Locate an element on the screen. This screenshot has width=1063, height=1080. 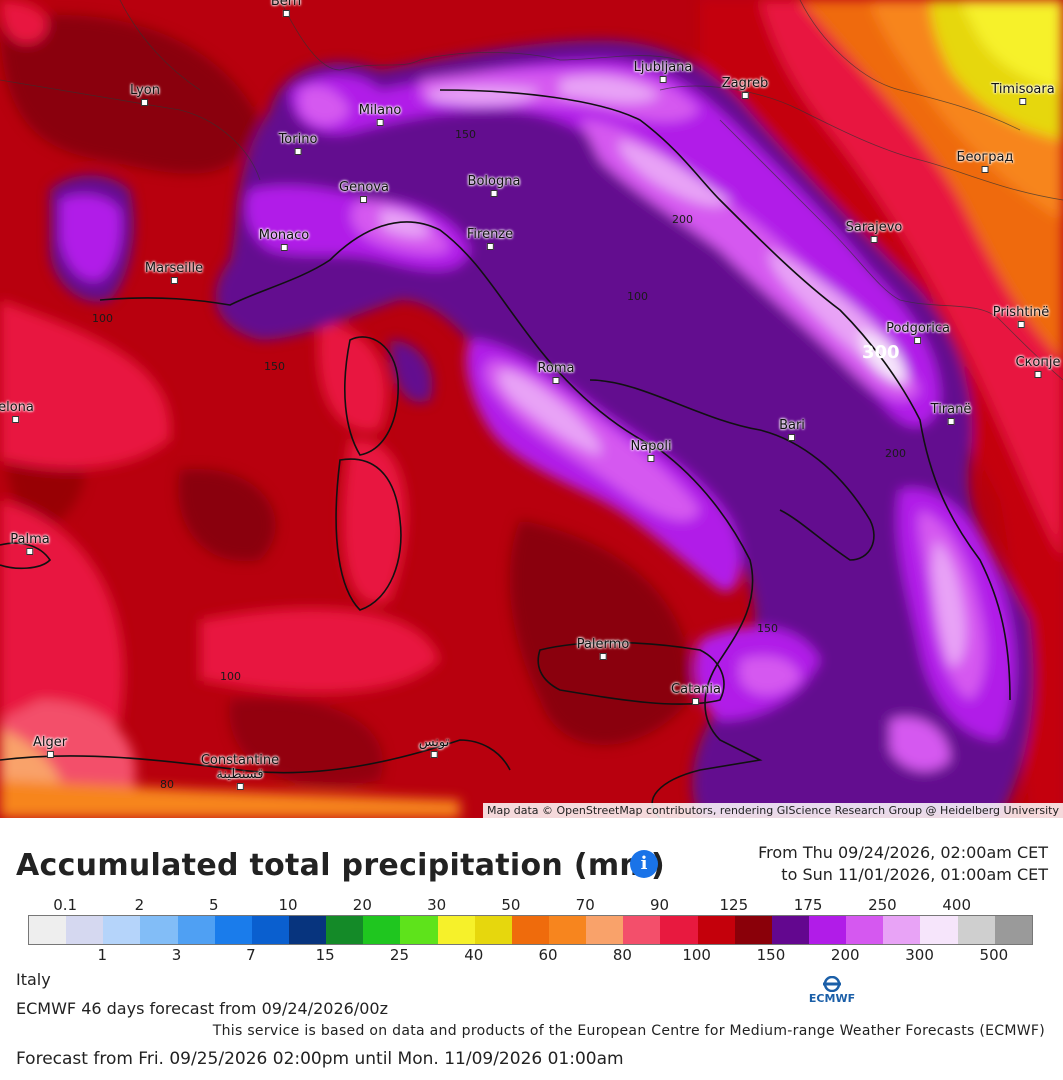
city-label-timisoara: Timisoara is located at coordinates (1023, 93).